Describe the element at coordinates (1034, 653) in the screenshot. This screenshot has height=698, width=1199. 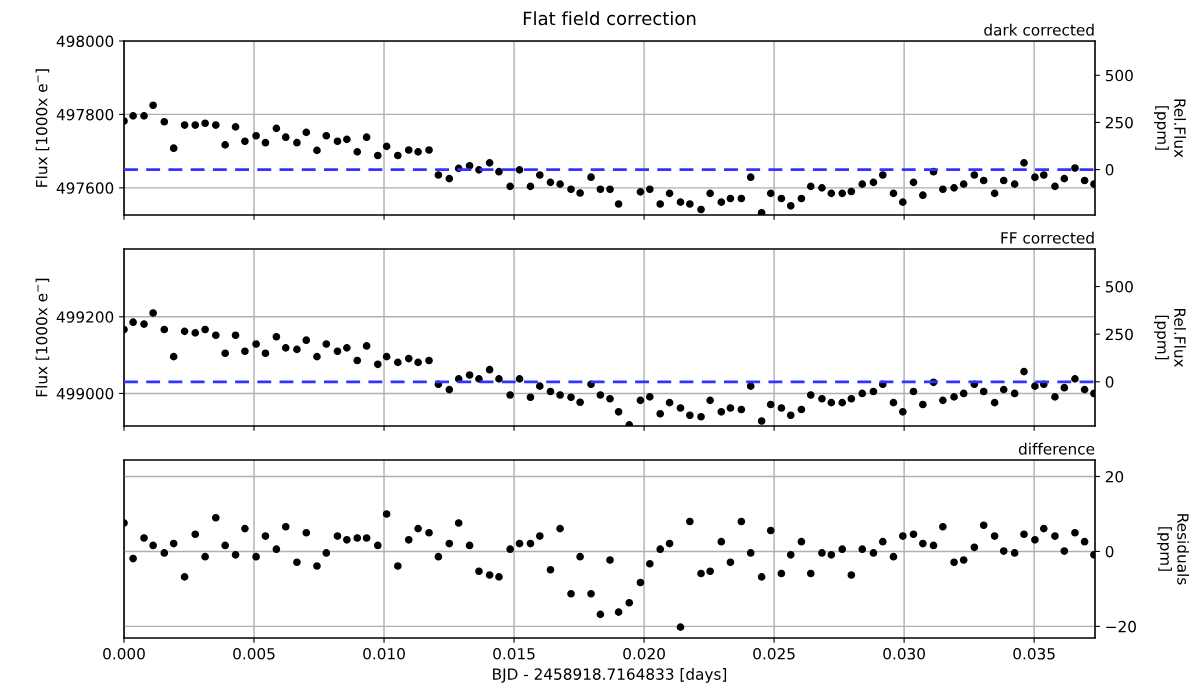
I see `x-tick-label: 0.035` at that location.